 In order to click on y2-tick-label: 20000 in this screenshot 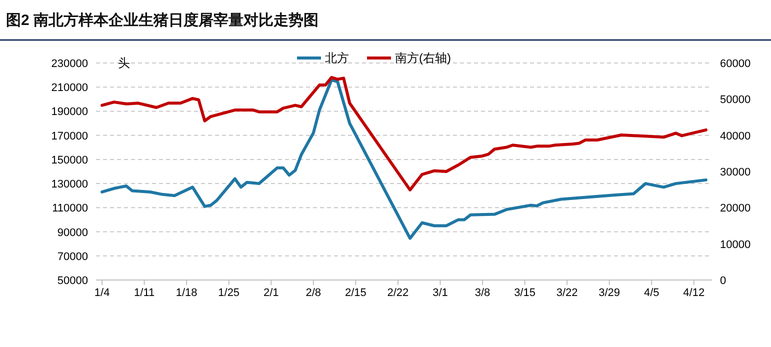, I will do `click(735, 208)`.